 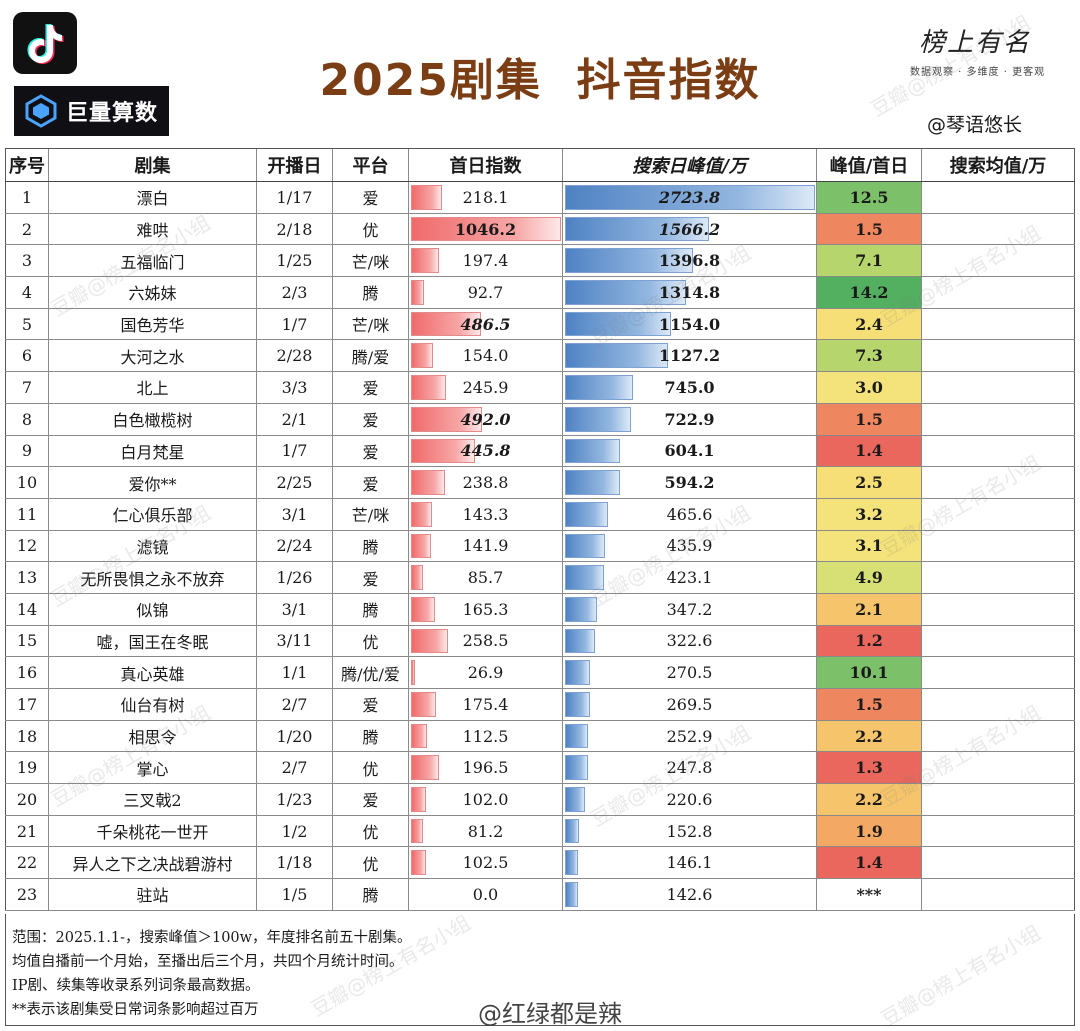 I want to click on drama-name-cell: 白色橄榄树, so click(x=153, y=419).